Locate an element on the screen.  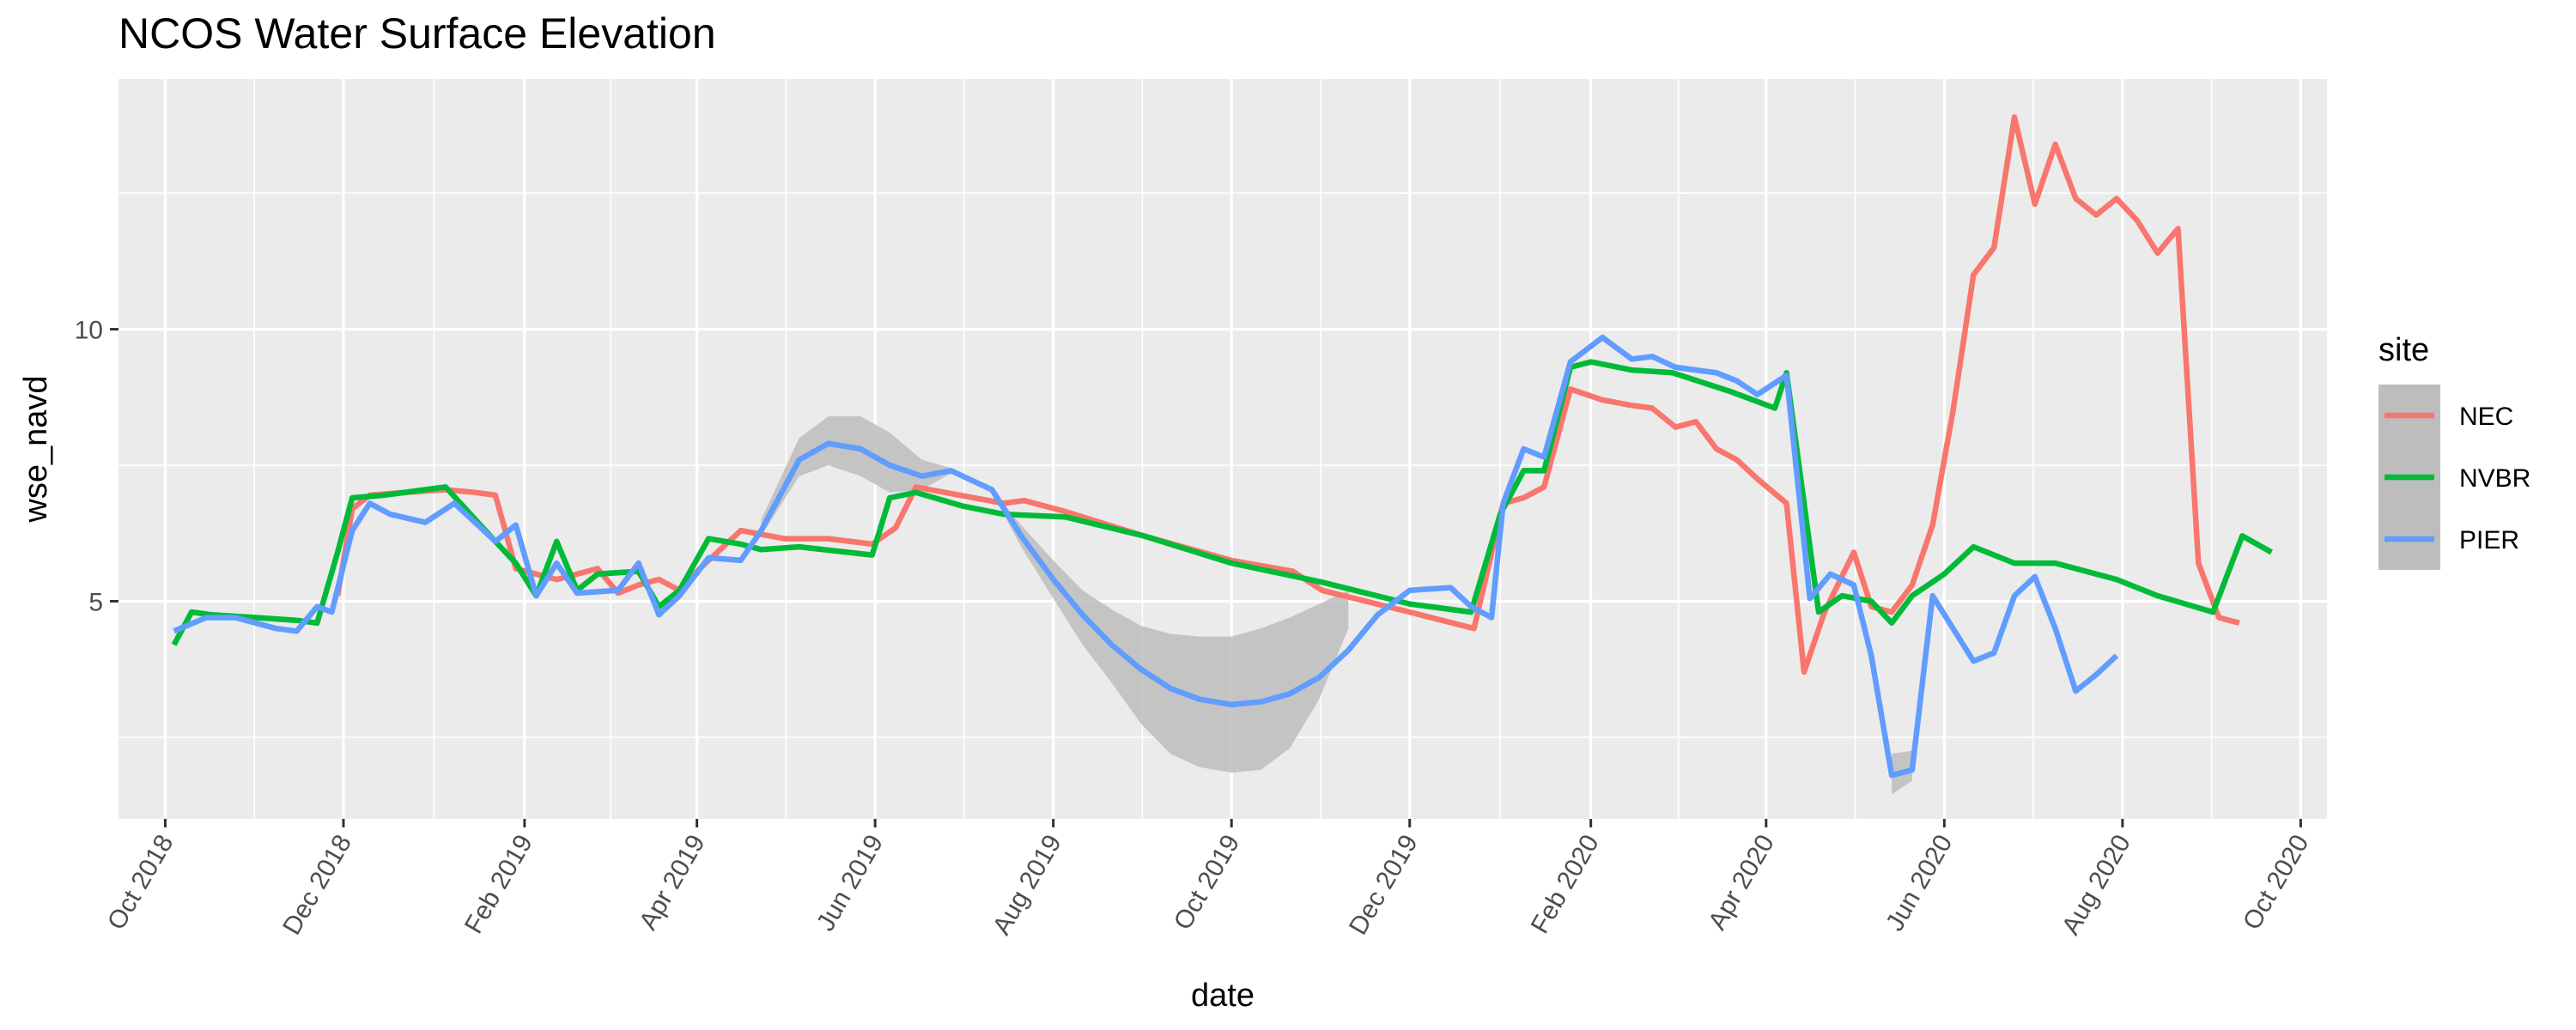
x-tick-label: Oct 2018 is located at coordinates (140, 882).